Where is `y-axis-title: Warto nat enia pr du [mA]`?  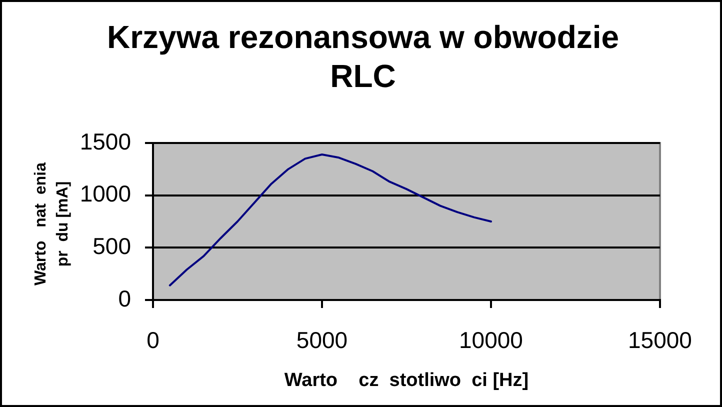 y-axis-title: Warto nat enia pr du [mA] is located at coordinates (51, 224).